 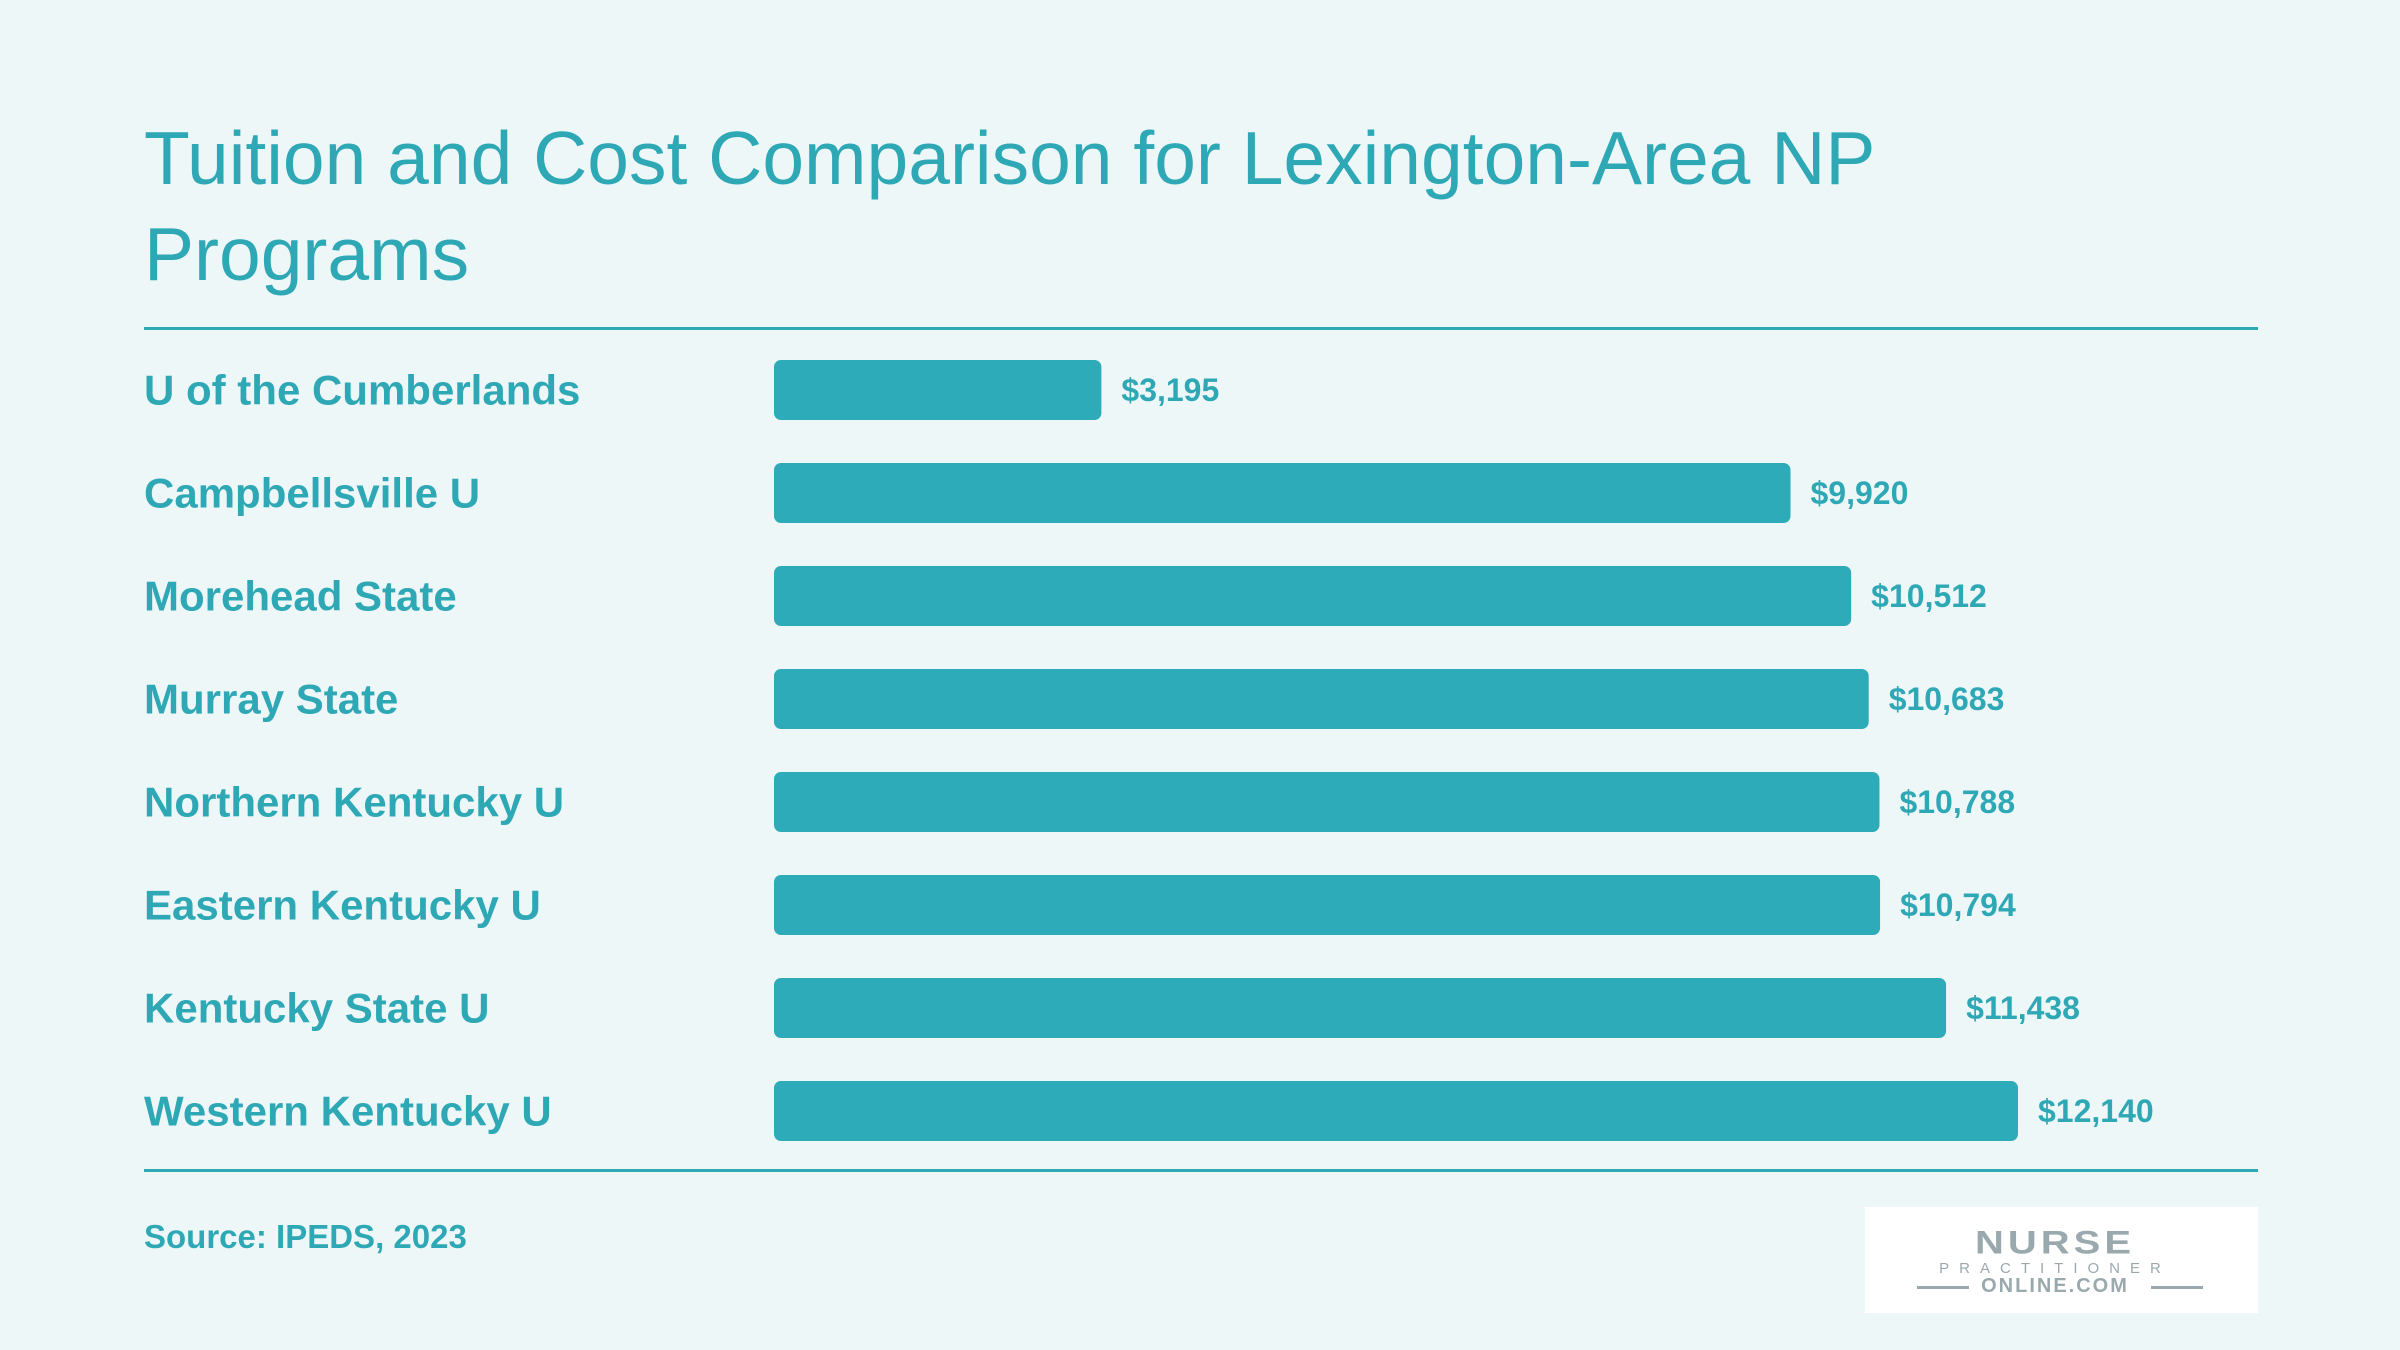 What do you see at coordinates (271, 699) in the screenshot?
I see `category-label: Murray State` at bounding box center [271, 699].